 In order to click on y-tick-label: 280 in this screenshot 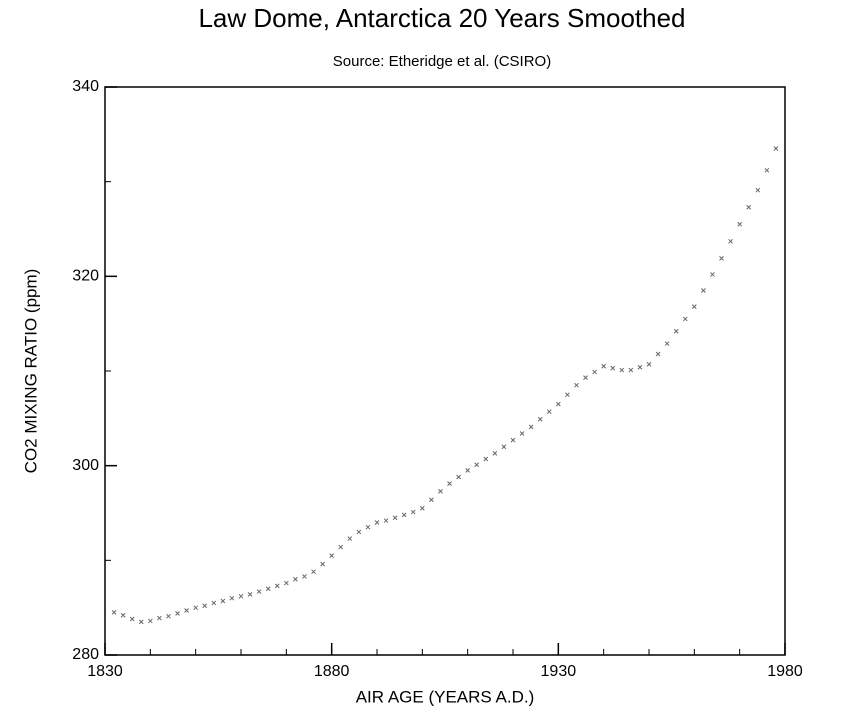, I will do `click(85, 654)`.